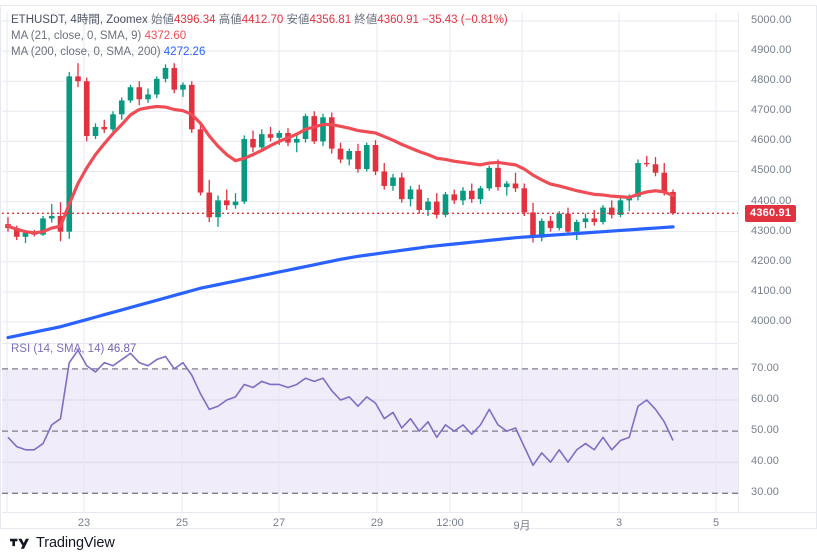 The height and width of the screenshot is (560, 817). Describe the element at coordinates (58, 349) in the screenshot. I see `rsi-label: RSI (14, SMA, 14)` at that location.